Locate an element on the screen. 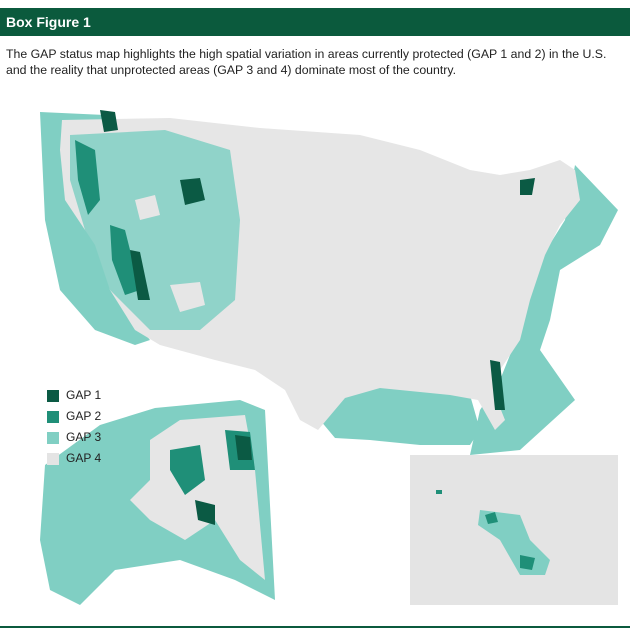  legend-label: GAP 3 is located at coordinates (83, 437).